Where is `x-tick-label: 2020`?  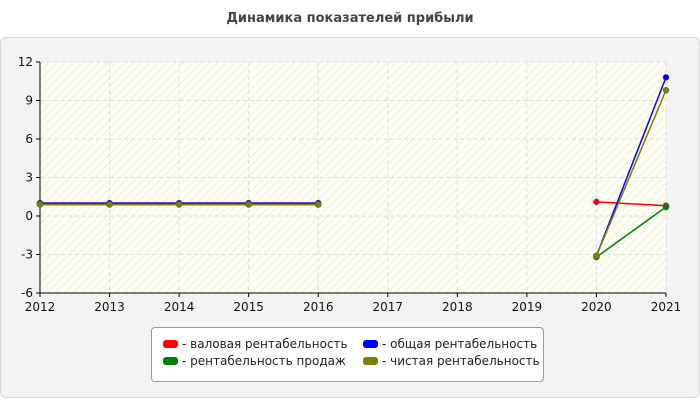
x-tick-label: 2020 is located at coordinates (596, 307).